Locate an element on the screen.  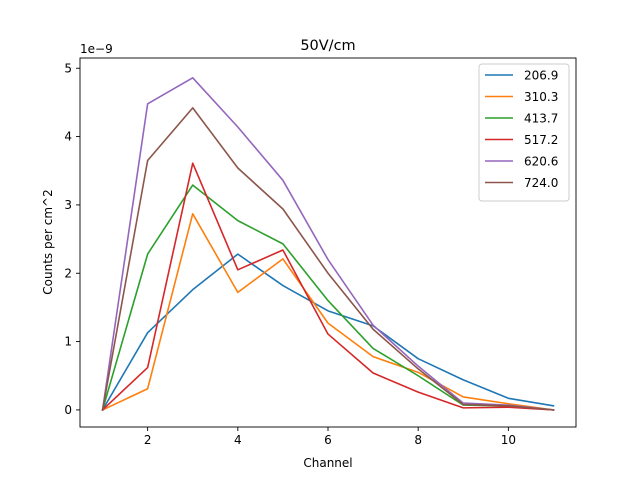
y-tick-label: 2 is located at coordinates (68, 273).